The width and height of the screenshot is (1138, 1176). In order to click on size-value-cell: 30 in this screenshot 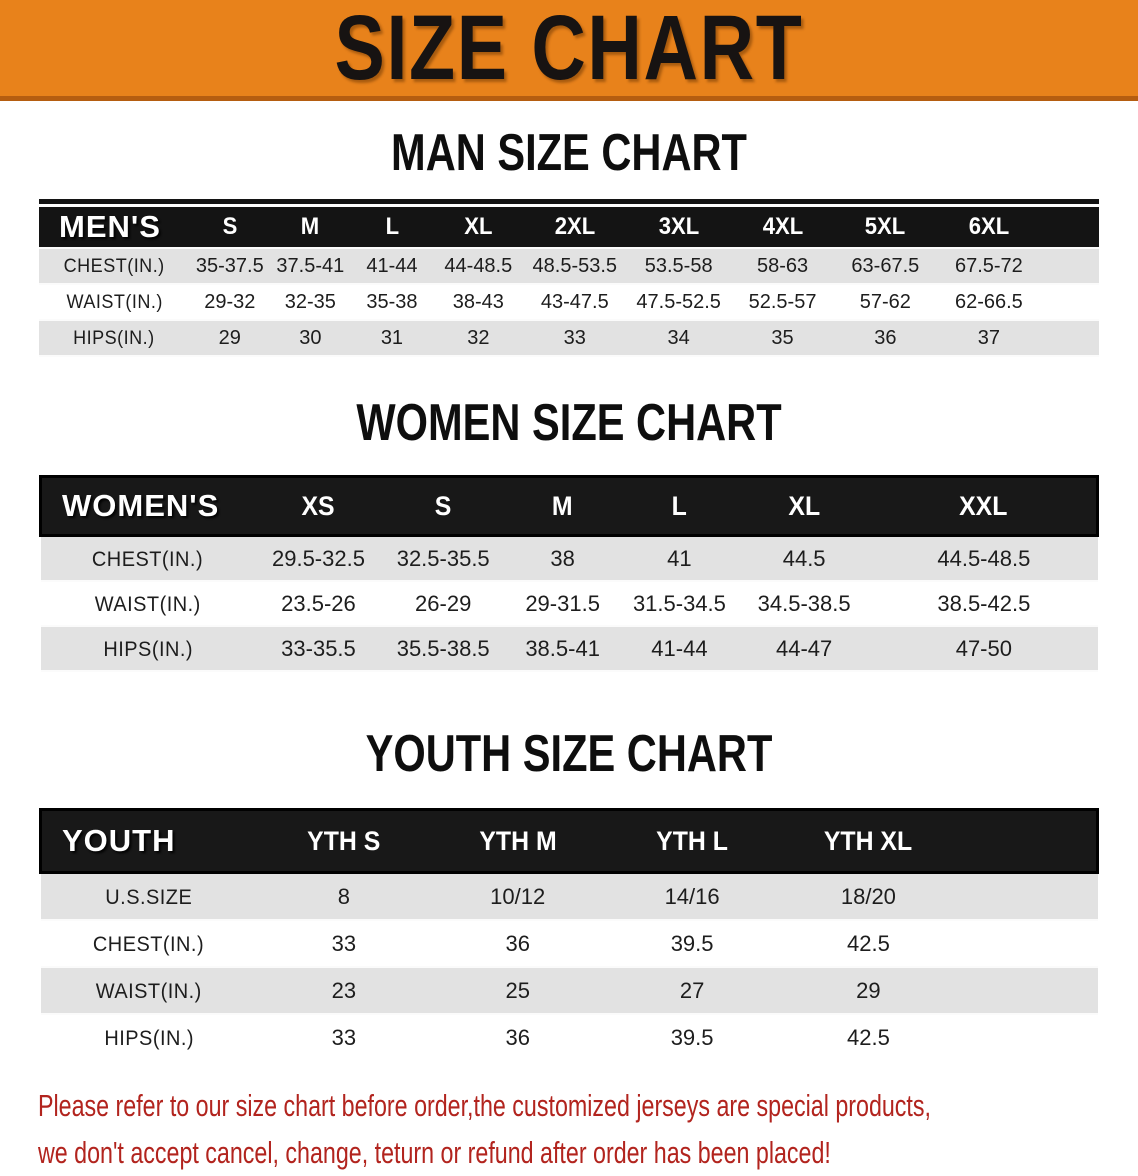, I will do `click(310, 338)`.